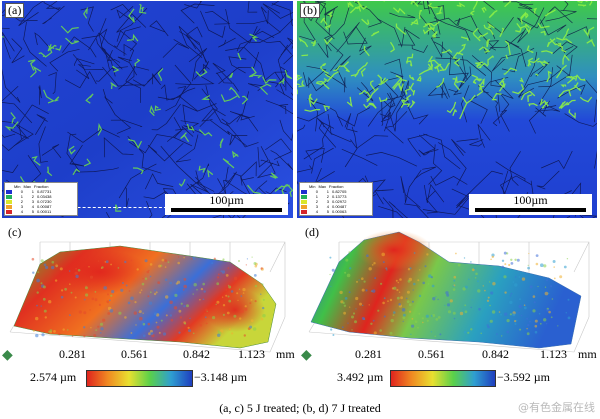 The height and width of the screenshot is (419, 600). What do you see at coordinates (394, 250) in the screenshot?
I see `peak-region` at bounding box center [394, 250].